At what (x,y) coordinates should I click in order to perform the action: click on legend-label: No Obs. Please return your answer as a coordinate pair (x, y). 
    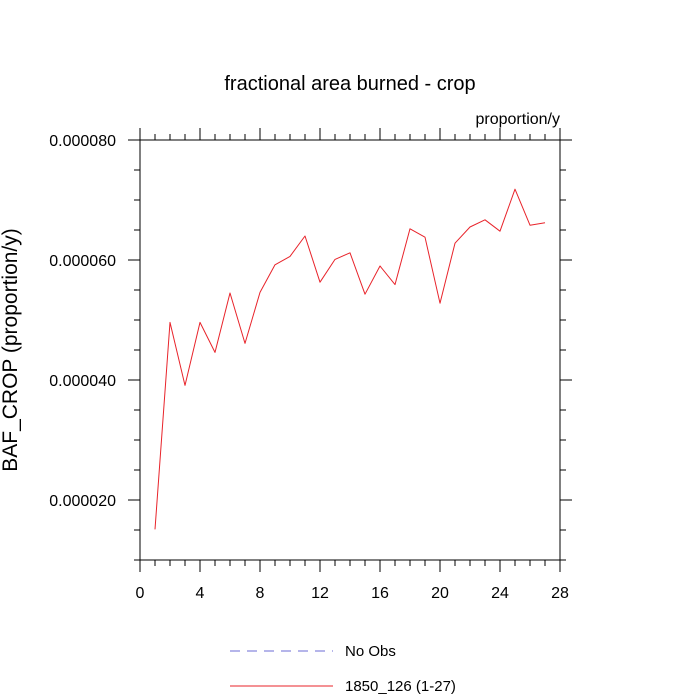
    Looking at the image, I should click on (370, 651).